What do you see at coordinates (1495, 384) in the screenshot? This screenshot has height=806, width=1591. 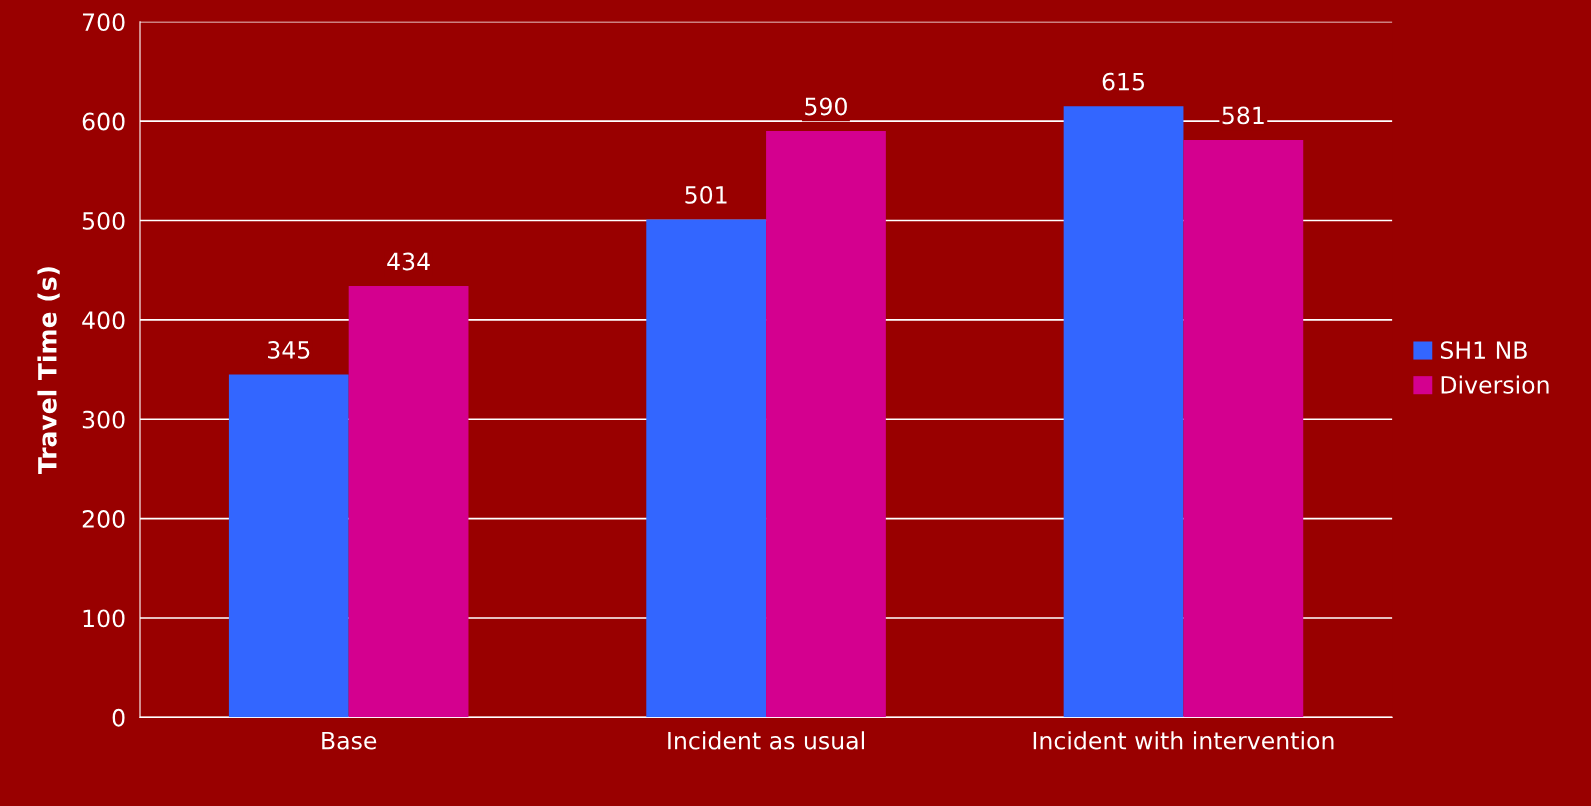 I see `legend-label: Diversion` at bounding box center [1495, 384].